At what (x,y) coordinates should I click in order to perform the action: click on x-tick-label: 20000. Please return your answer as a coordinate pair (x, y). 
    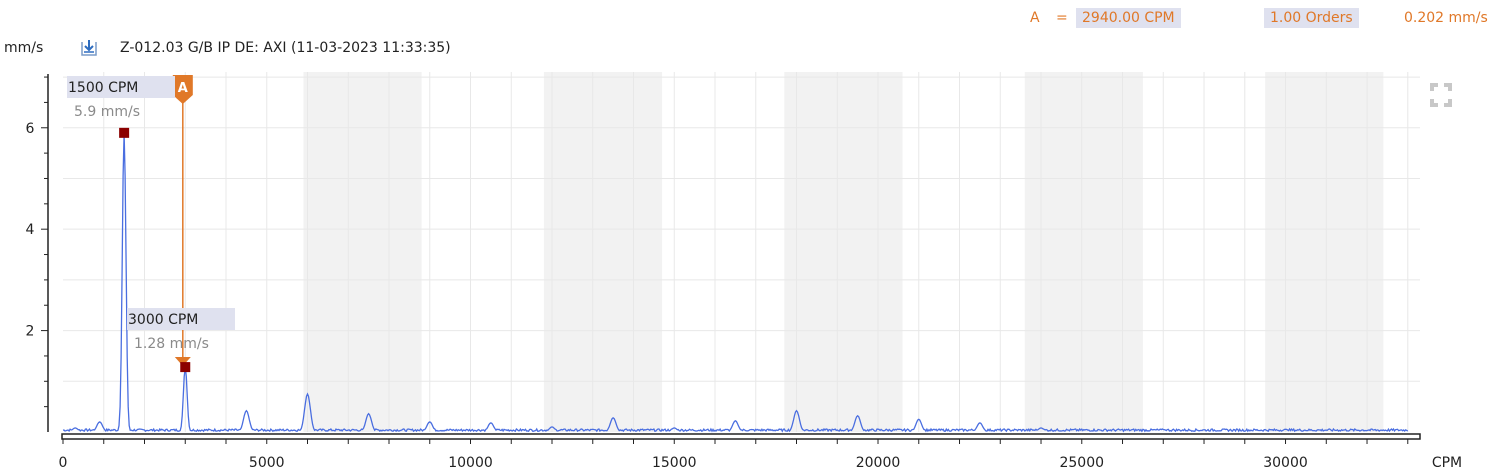
    Looking at the image, I should click on (878, 463).